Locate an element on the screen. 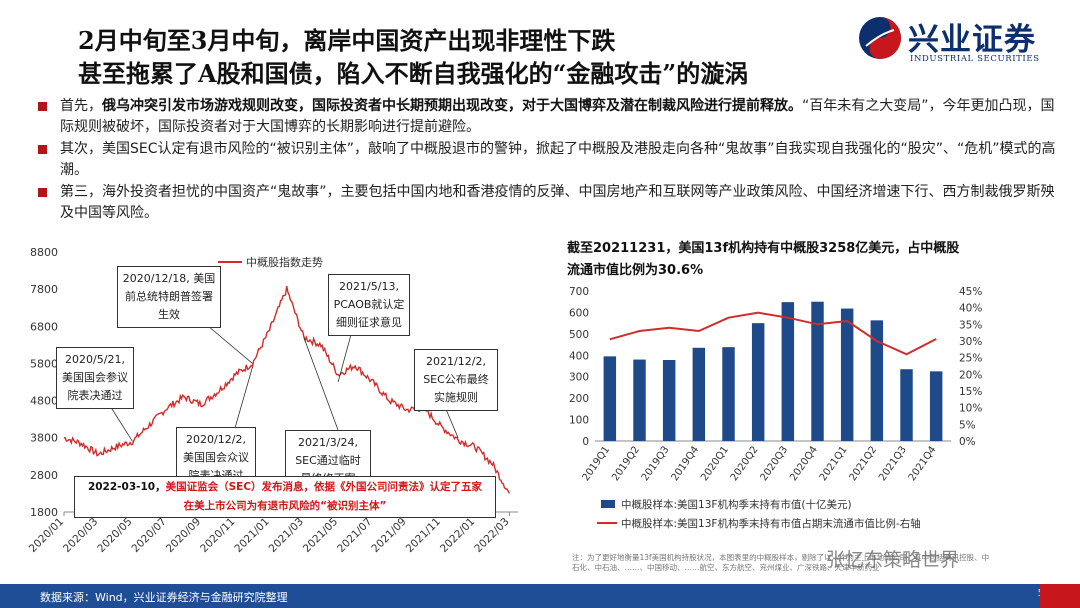 The image size is (1080, 608). callout-red-text-2: 在美上市公司为有退市风险的“被识别主体” is located at coordinates (285, 506).